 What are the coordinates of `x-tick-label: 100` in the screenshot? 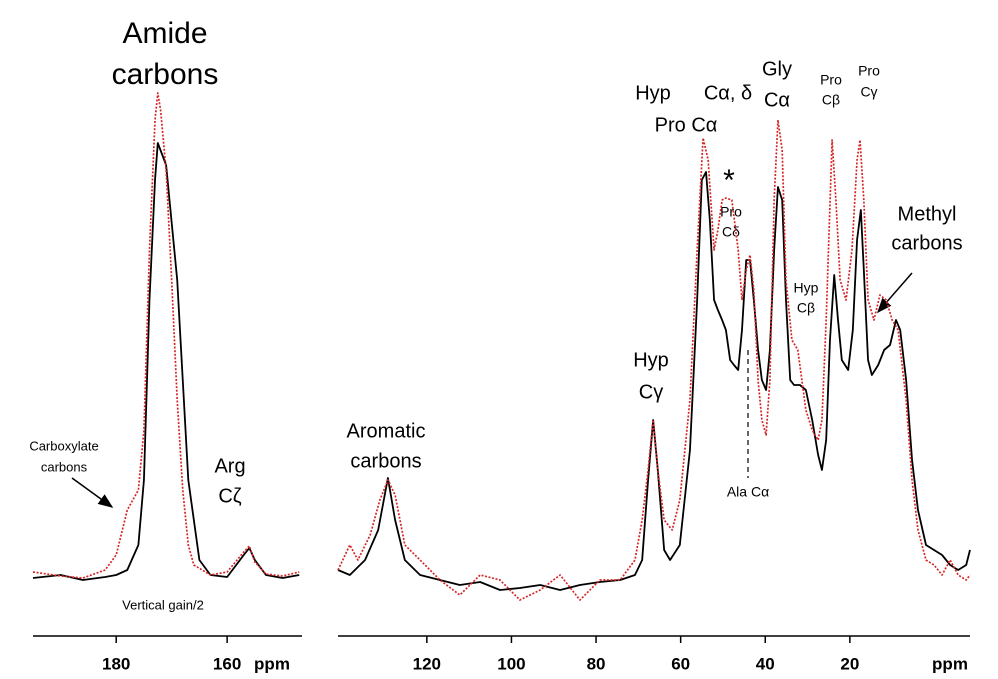 It's located at (511, 663).